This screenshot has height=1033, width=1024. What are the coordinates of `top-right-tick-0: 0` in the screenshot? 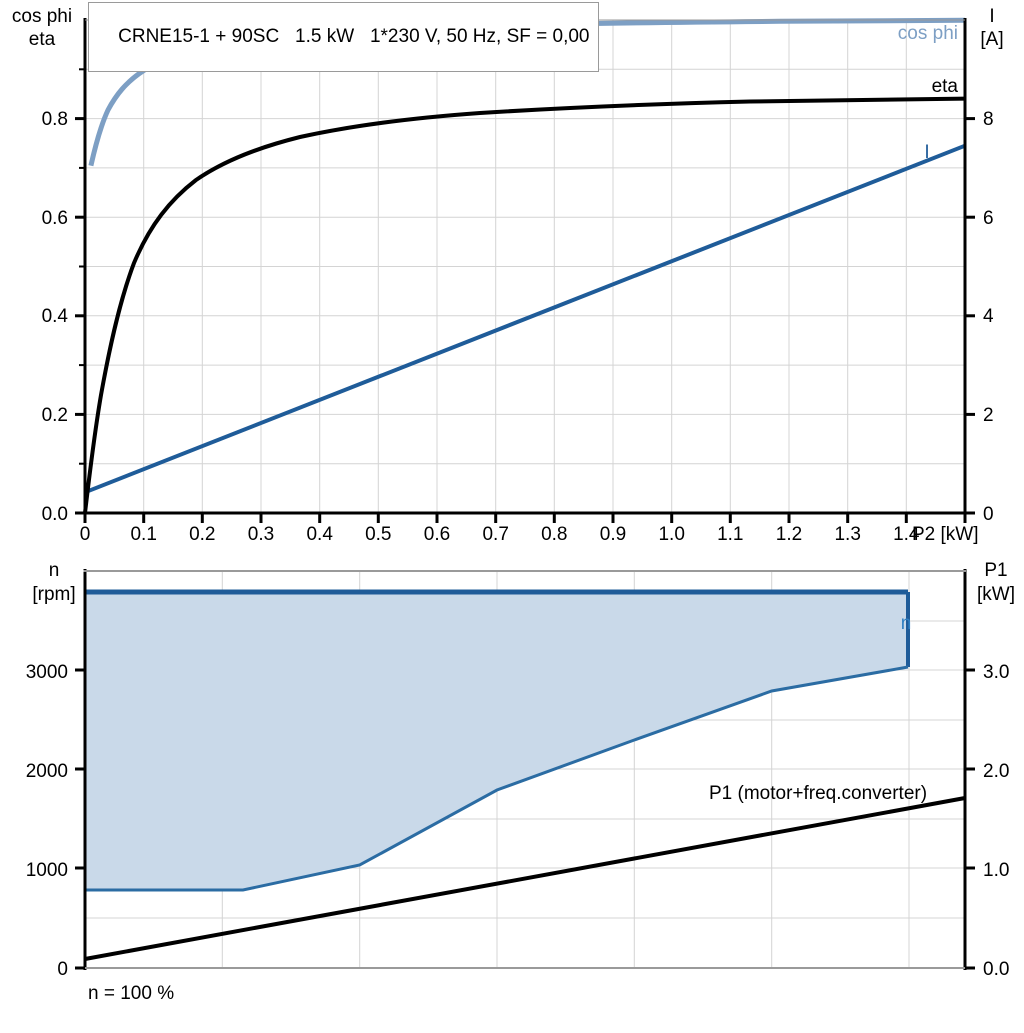 It's located at (988, 514).